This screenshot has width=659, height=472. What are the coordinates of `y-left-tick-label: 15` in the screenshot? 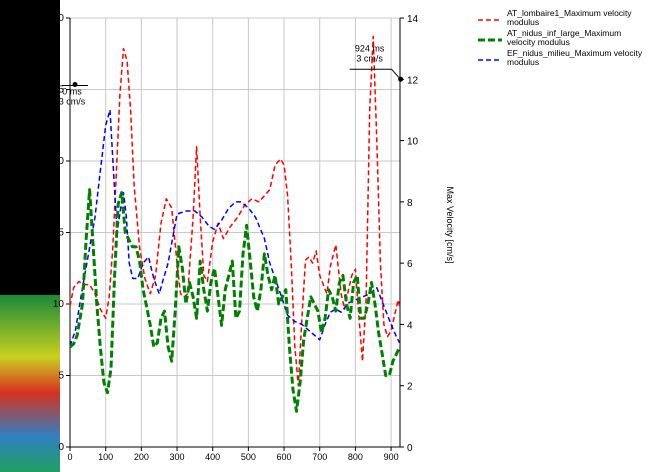 It's located at (59, 233).